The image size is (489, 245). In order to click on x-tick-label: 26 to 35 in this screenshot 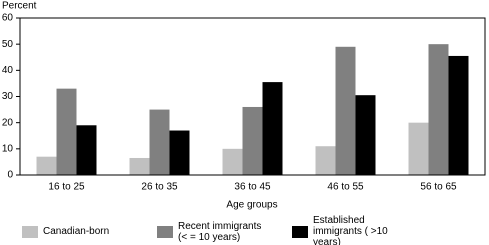, I will do `click(159, 187)`.